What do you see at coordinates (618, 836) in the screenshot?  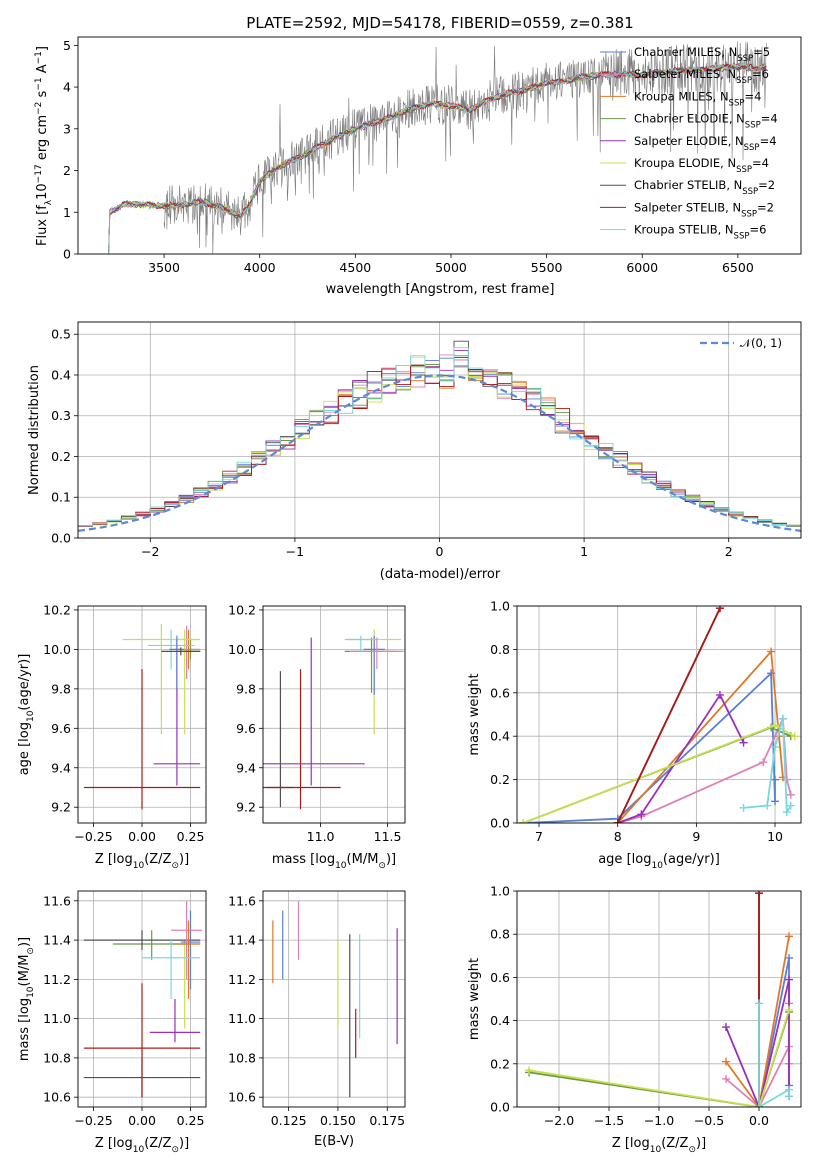 I see `x-tick-label: 8` at bounding box center [618, 836].